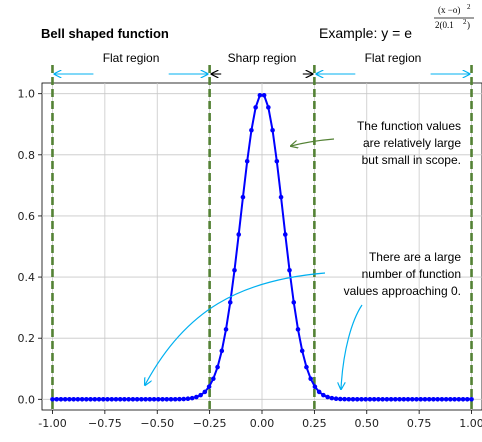 This screenshot has width=482, height=442. I want to click on formula-denominator: 2(0.1, so click(444, 25).